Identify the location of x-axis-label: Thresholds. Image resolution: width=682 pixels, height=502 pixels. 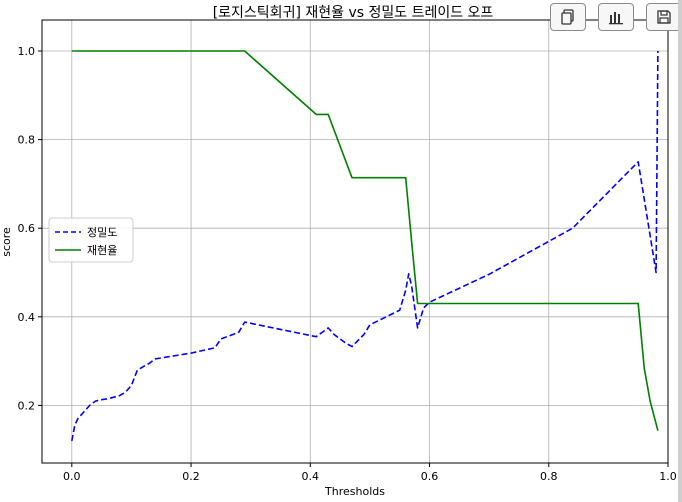
(354, 491).